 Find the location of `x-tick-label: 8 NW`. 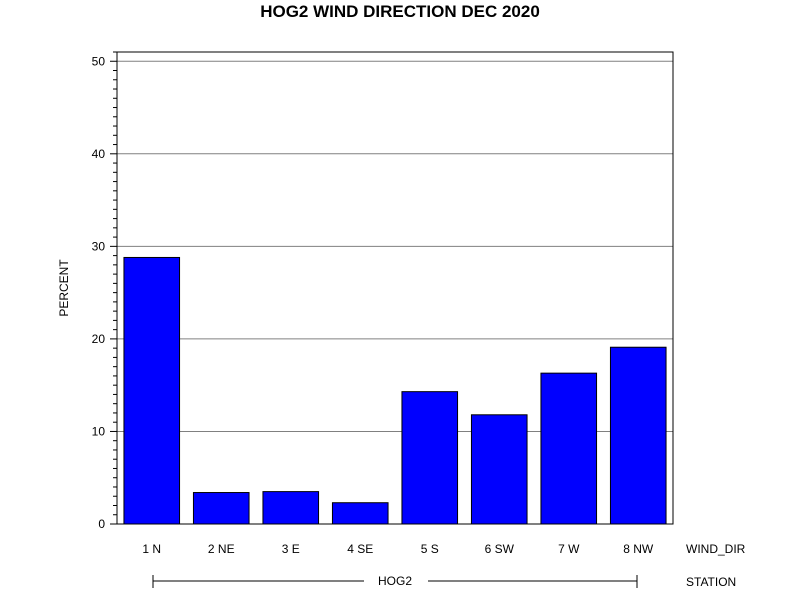

x-tick-label: 8 NW is located at coordinates (638, 549).